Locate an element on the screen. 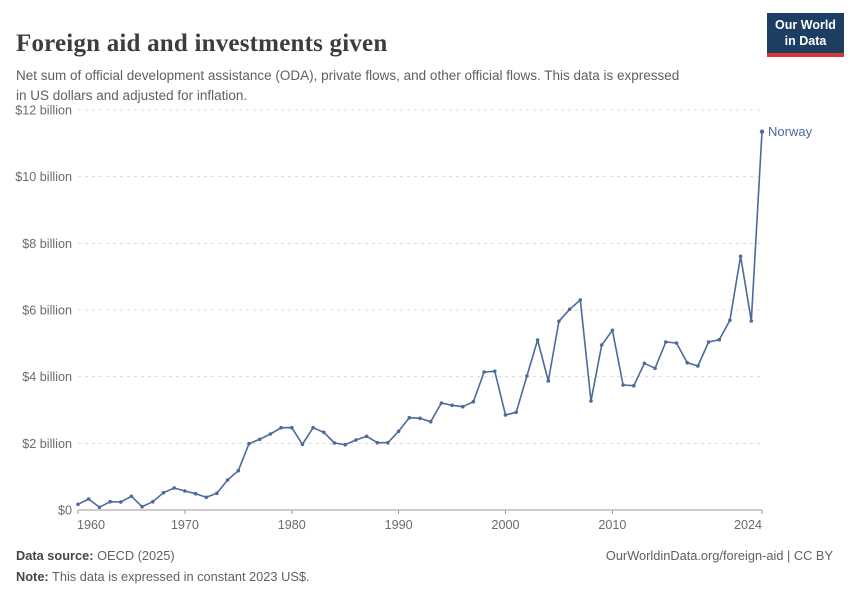 The width and height of the screenshot is (850, 600). owid-logo-line1: Our World is located at coordinates (805, 25).